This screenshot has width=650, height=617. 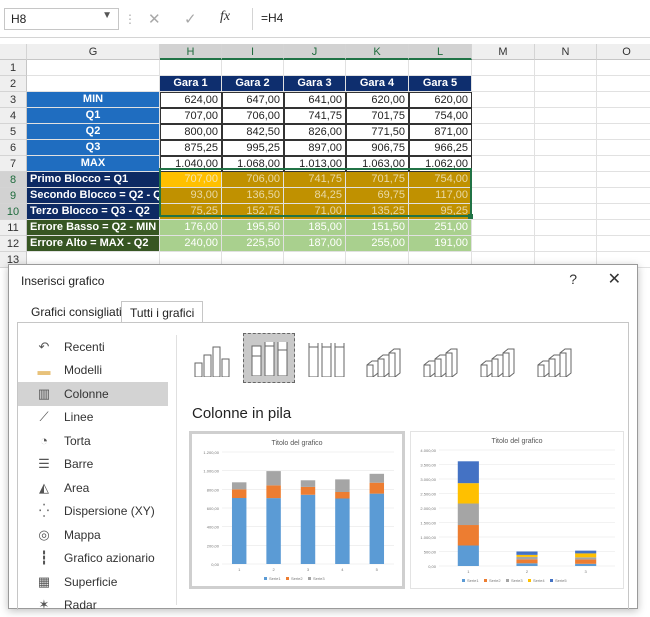 I want to click on table-cell: 875,25, so click(x=191, y=148).